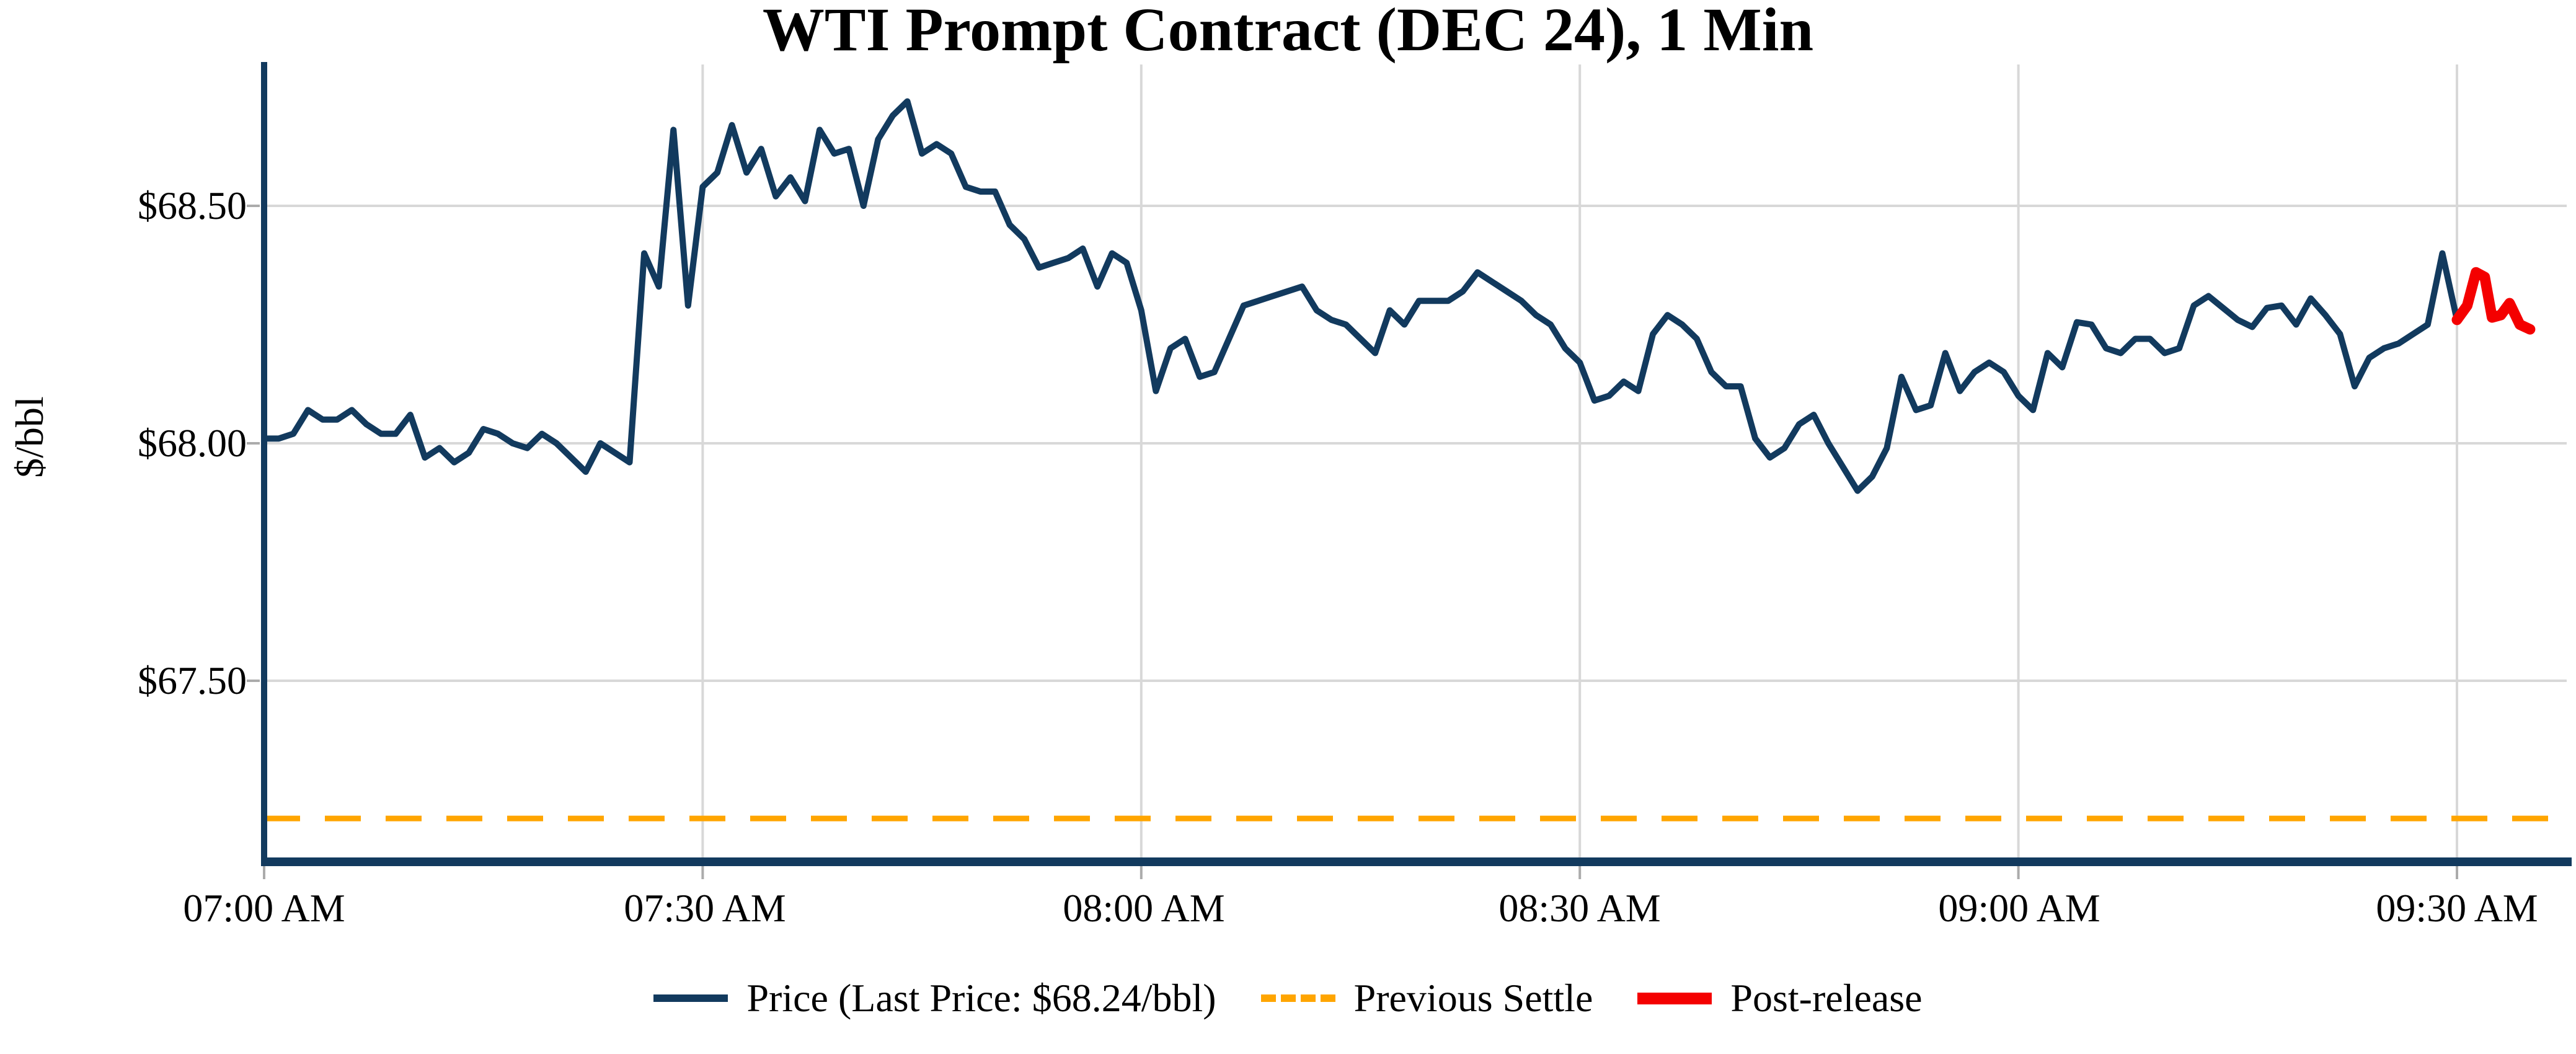 This screenshot has height=1054, width=2576. Describe the element at coordinates (1144, 908) in the screenshot. I see `x-tick-0800: 08:00 AM` at that location.